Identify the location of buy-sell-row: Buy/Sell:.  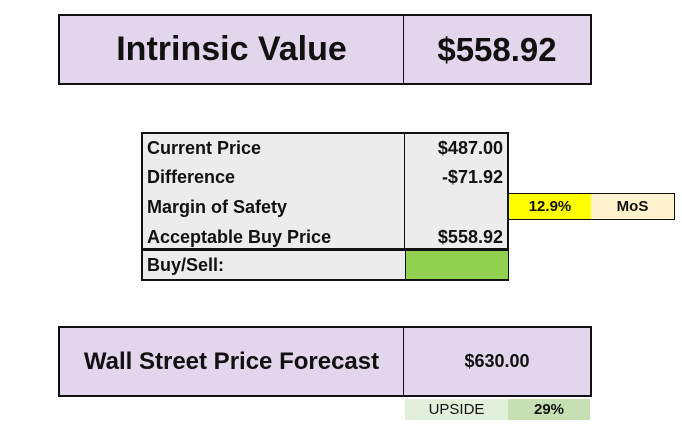
(325, 265).